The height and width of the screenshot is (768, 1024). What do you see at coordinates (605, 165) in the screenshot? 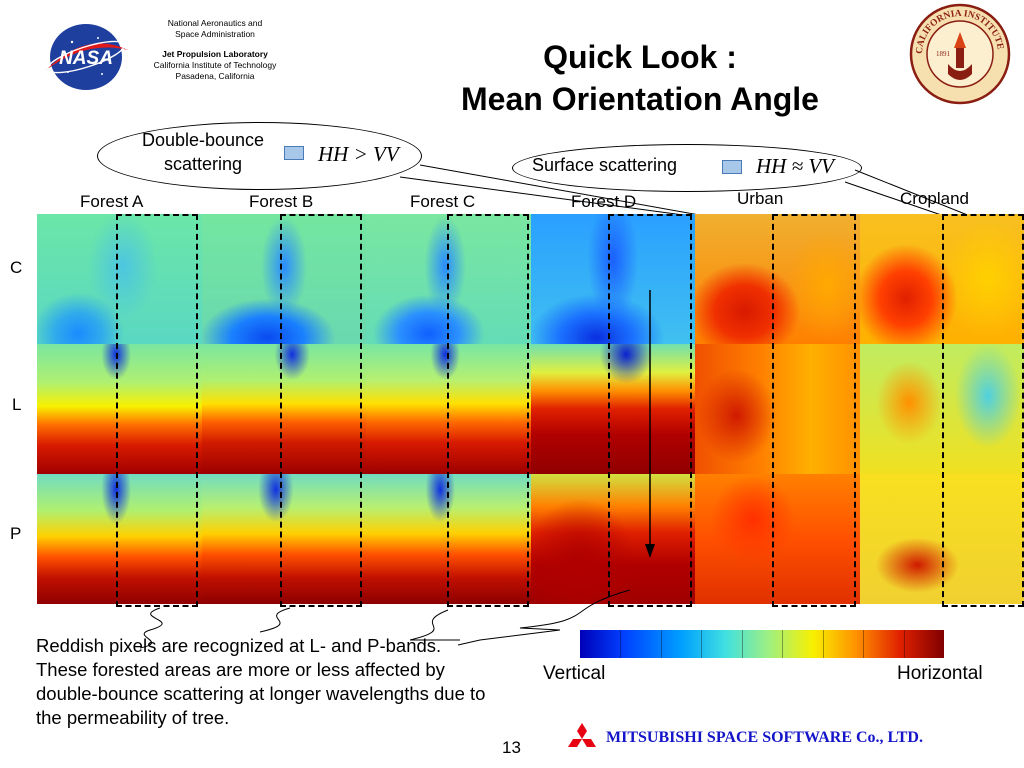
I see `surface-scattering-label: Surface scattering` at bounding box center [605, 165].